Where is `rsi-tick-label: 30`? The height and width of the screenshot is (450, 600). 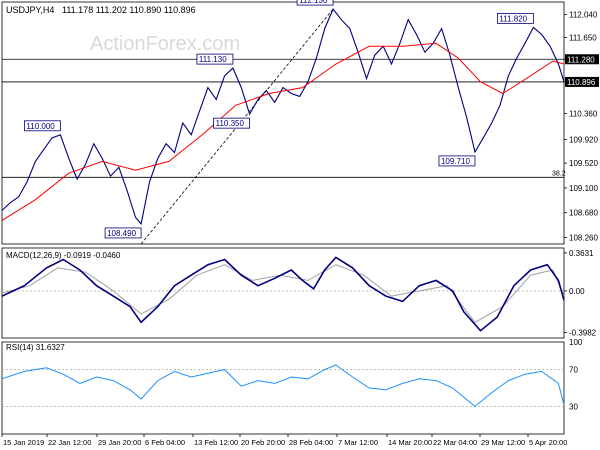 rsi-tick-label: 30 is located at coordinates (573, 406).